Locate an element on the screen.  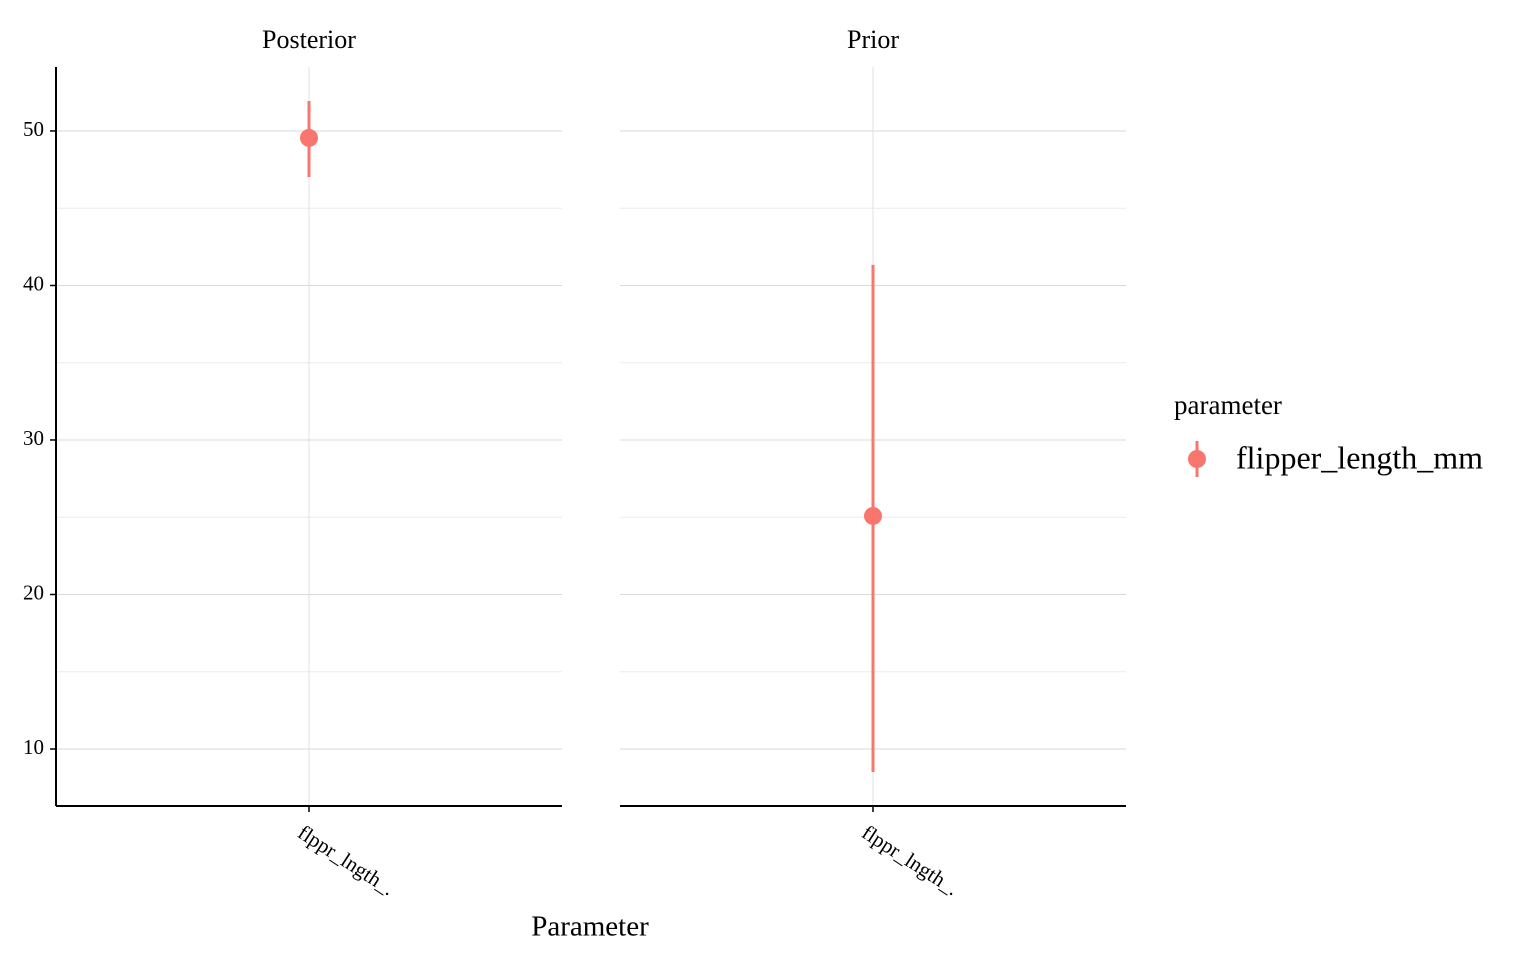
legend-title: parameter is located at coordinates (1228, 405).